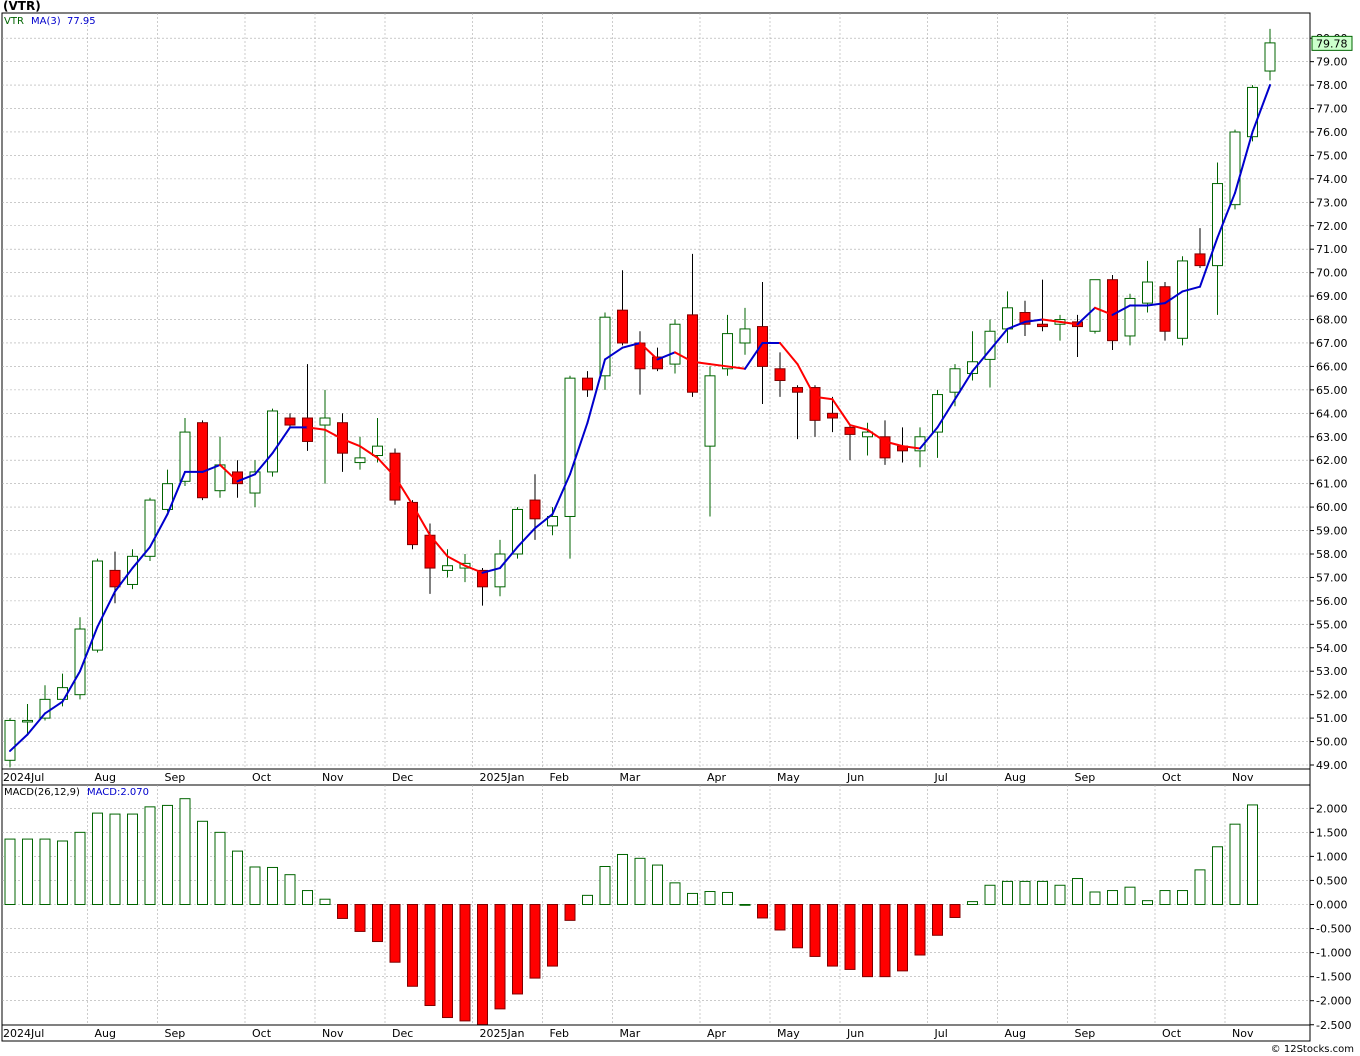 The image size is (1360, 1056). I want to click on price-tick-label: 70.00, so click(1332, 273).